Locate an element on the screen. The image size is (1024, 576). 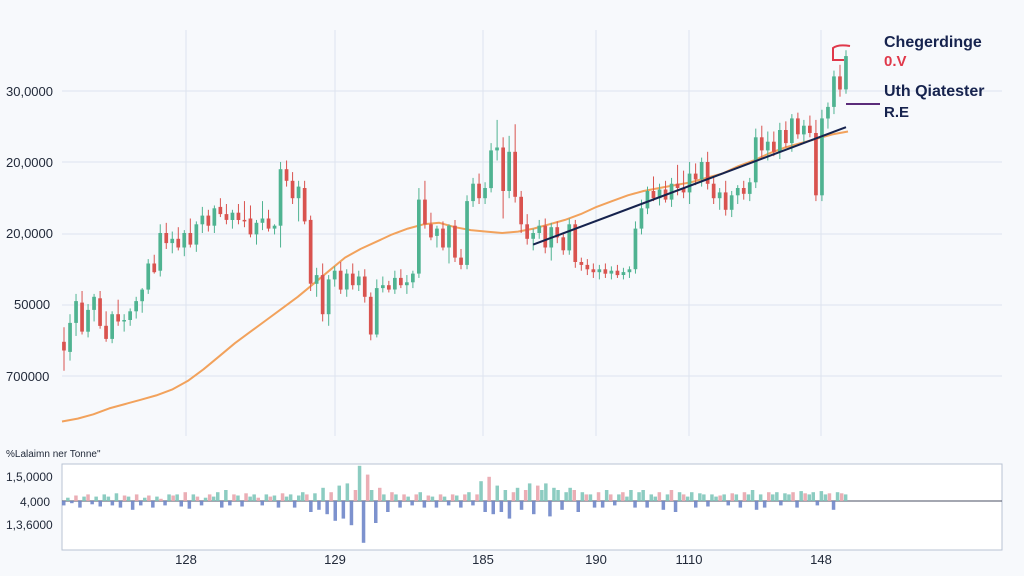
trendline-layer is located at coordinates (689, 186).